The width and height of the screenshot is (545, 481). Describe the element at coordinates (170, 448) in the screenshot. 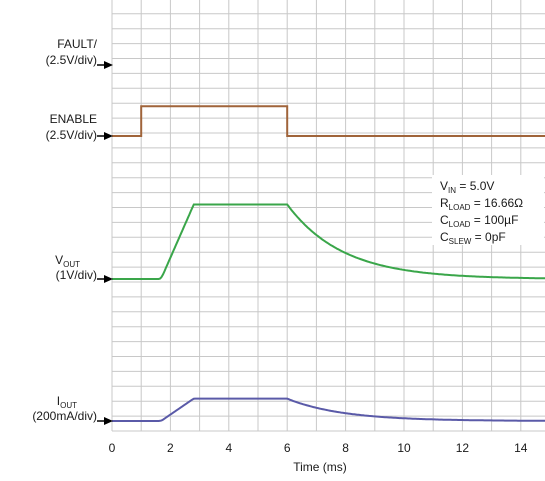

I see `x-tick-label: 2` at that location.